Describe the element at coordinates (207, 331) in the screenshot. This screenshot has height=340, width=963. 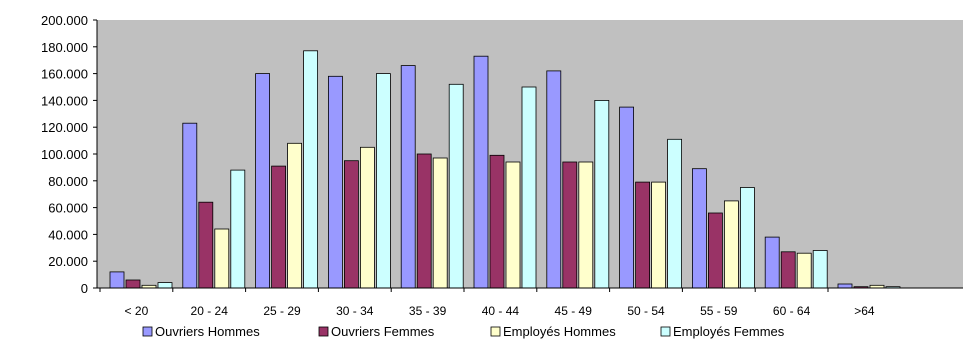
I see `legend-label: Ouvriers Hommes` at that location.